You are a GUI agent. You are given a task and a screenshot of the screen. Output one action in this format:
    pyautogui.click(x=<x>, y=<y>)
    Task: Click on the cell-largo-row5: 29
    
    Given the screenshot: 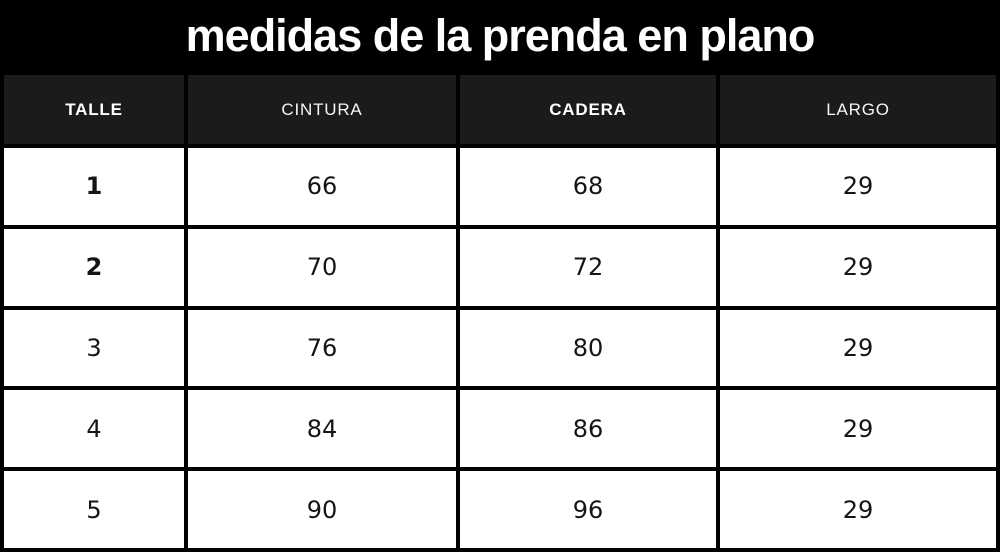 What is the action you would take?
    pyautogui.click(x=858, y=509)
    